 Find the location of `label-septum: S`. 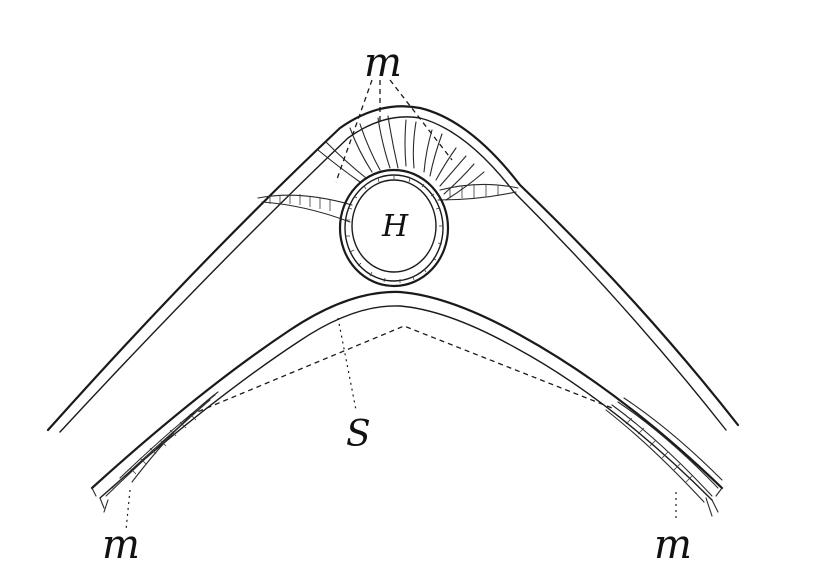

label-septum: S is located at coordinates (358, 434).